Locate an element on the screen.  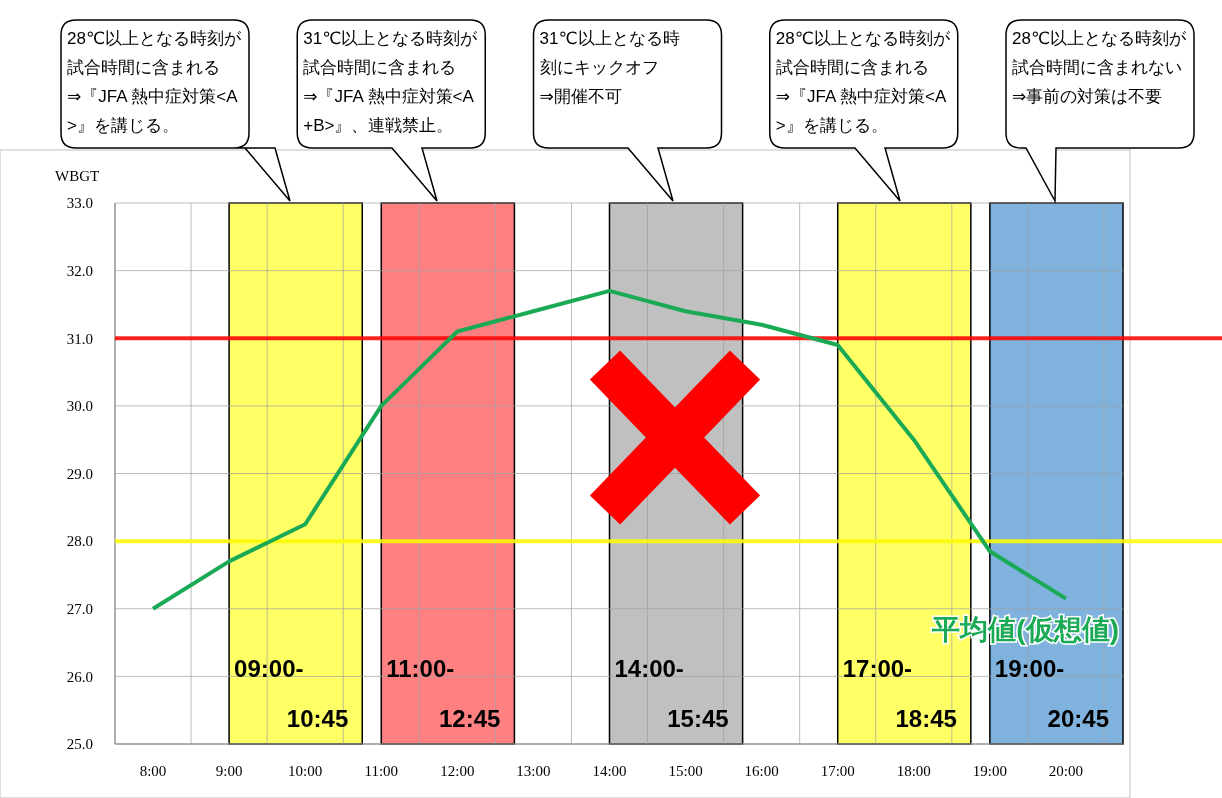
band-label: 14:00- 15:45 is located at coordinates (671, 693).